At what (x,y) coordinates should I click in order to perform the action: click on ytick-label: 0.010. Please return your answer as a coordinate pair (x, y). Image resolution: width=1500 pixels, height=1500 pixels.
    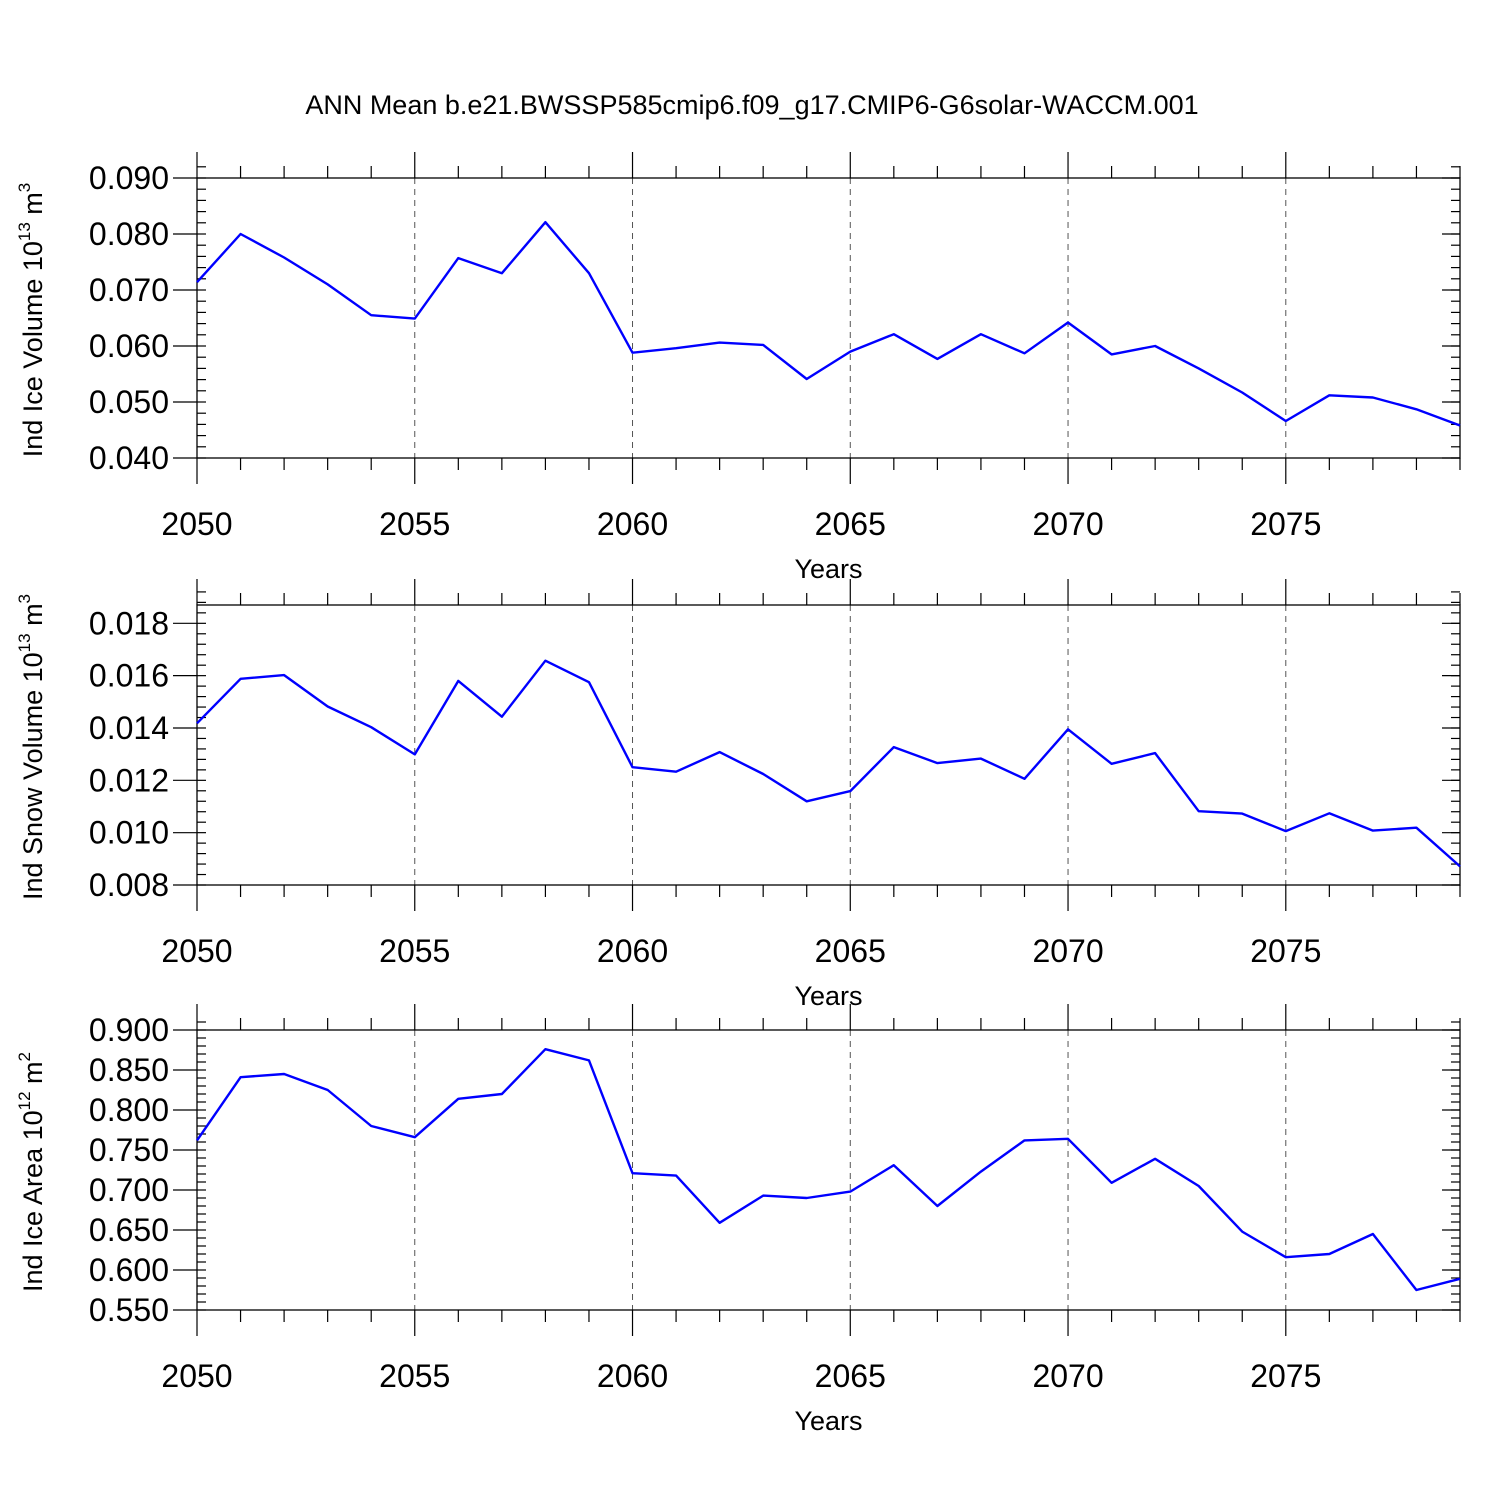
    Looking at the image, I should click on (129, 833).